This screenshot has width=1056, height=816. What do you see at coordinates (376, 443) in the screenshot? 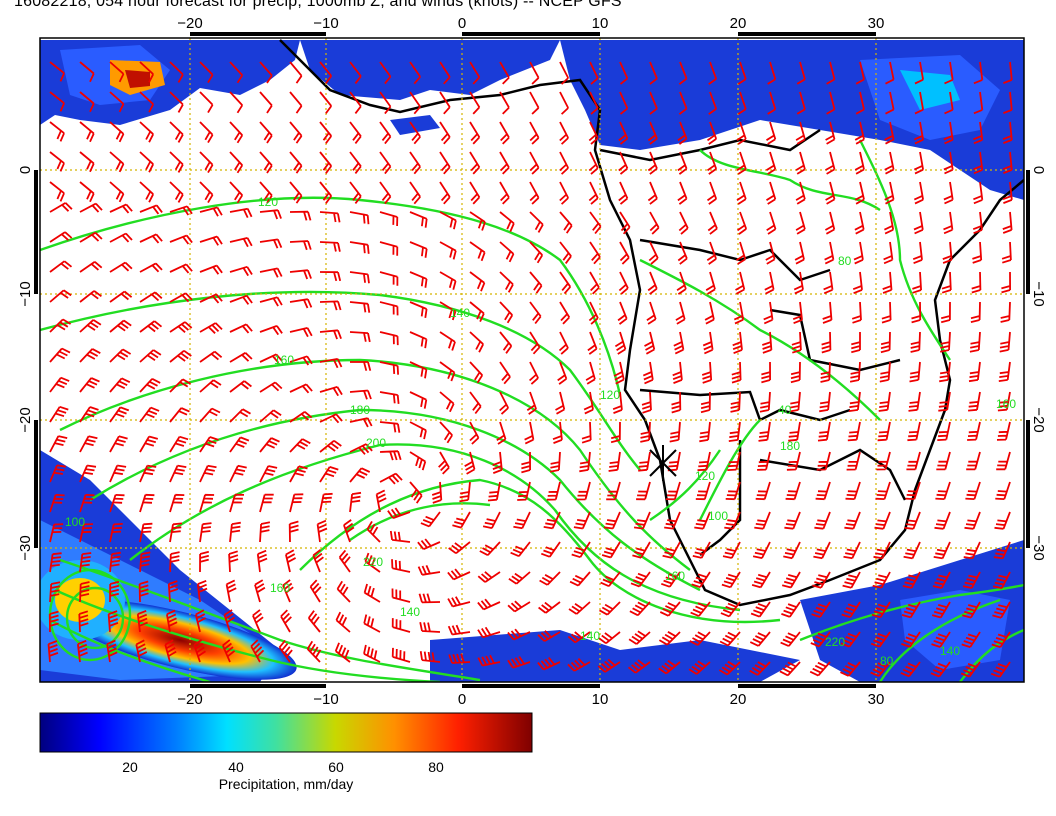
I see `contour-label: 200` at bounding box center [376, 443].